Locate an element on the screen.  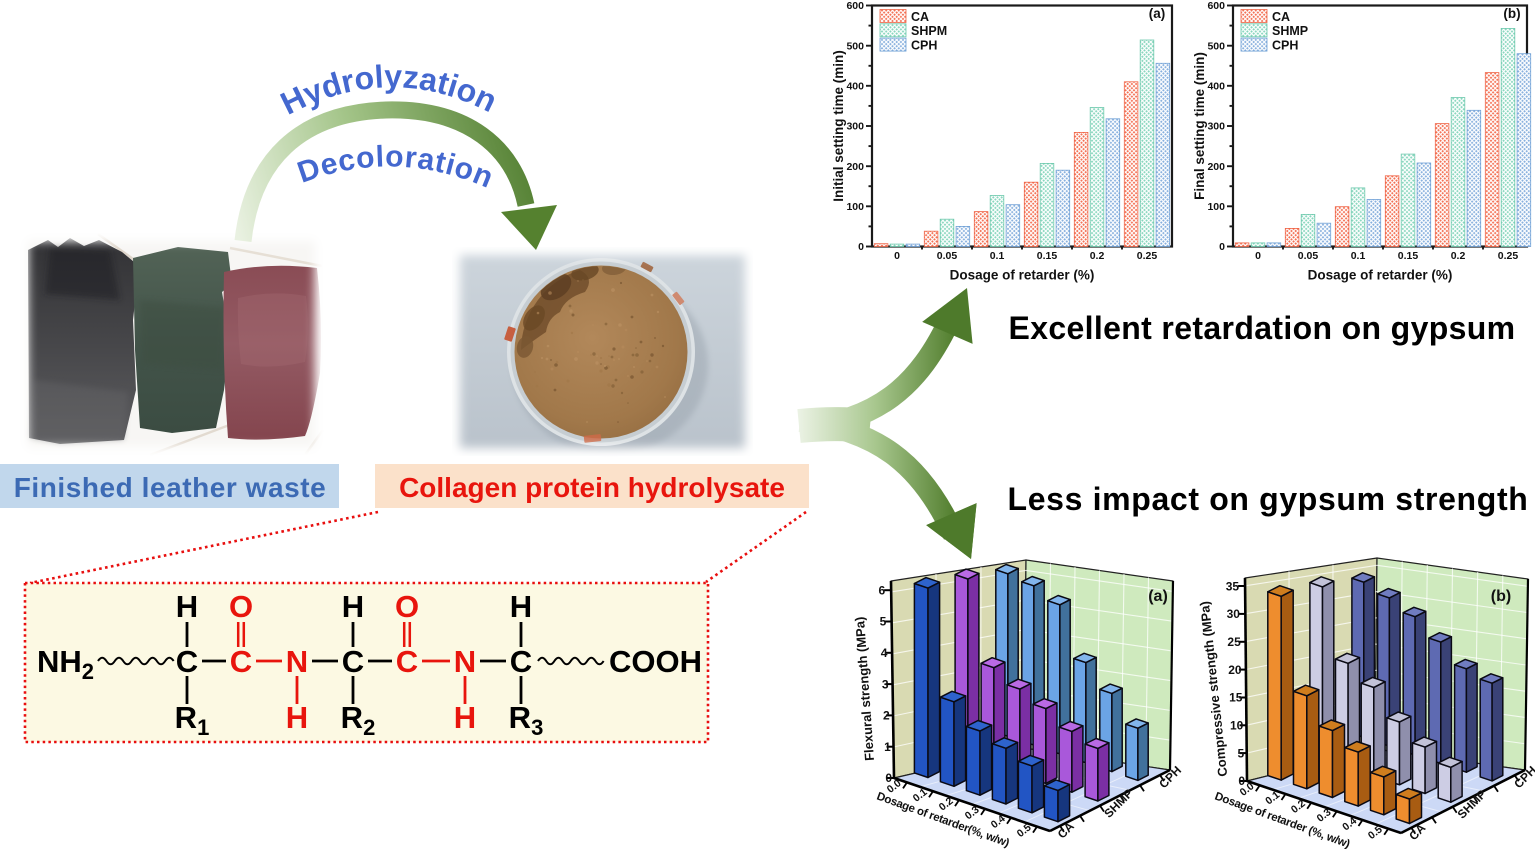
svg-text: Finished leather waste is located at coordinates (170, 487).